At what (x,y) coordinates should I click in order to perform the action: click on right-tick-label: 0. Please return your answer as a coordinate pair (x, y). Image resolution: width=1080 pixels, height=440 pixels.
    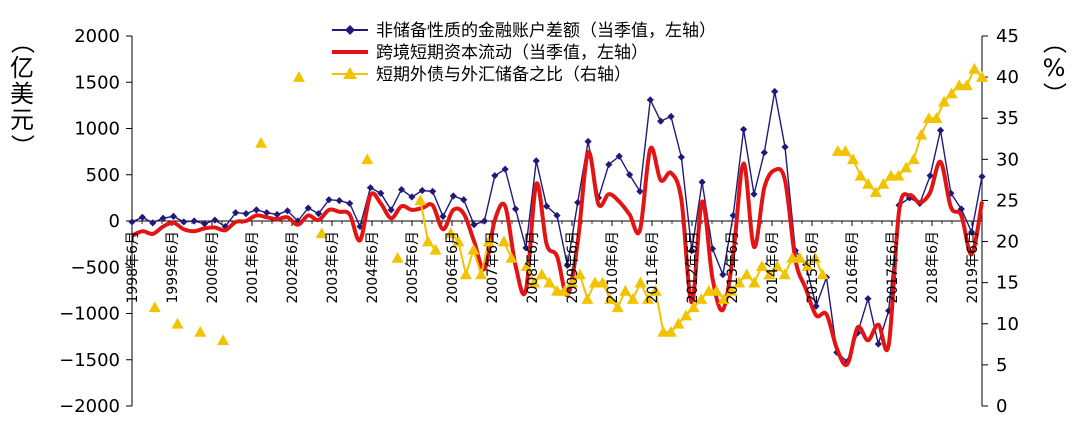
    Looking at the image, I should click on (1001, 406).